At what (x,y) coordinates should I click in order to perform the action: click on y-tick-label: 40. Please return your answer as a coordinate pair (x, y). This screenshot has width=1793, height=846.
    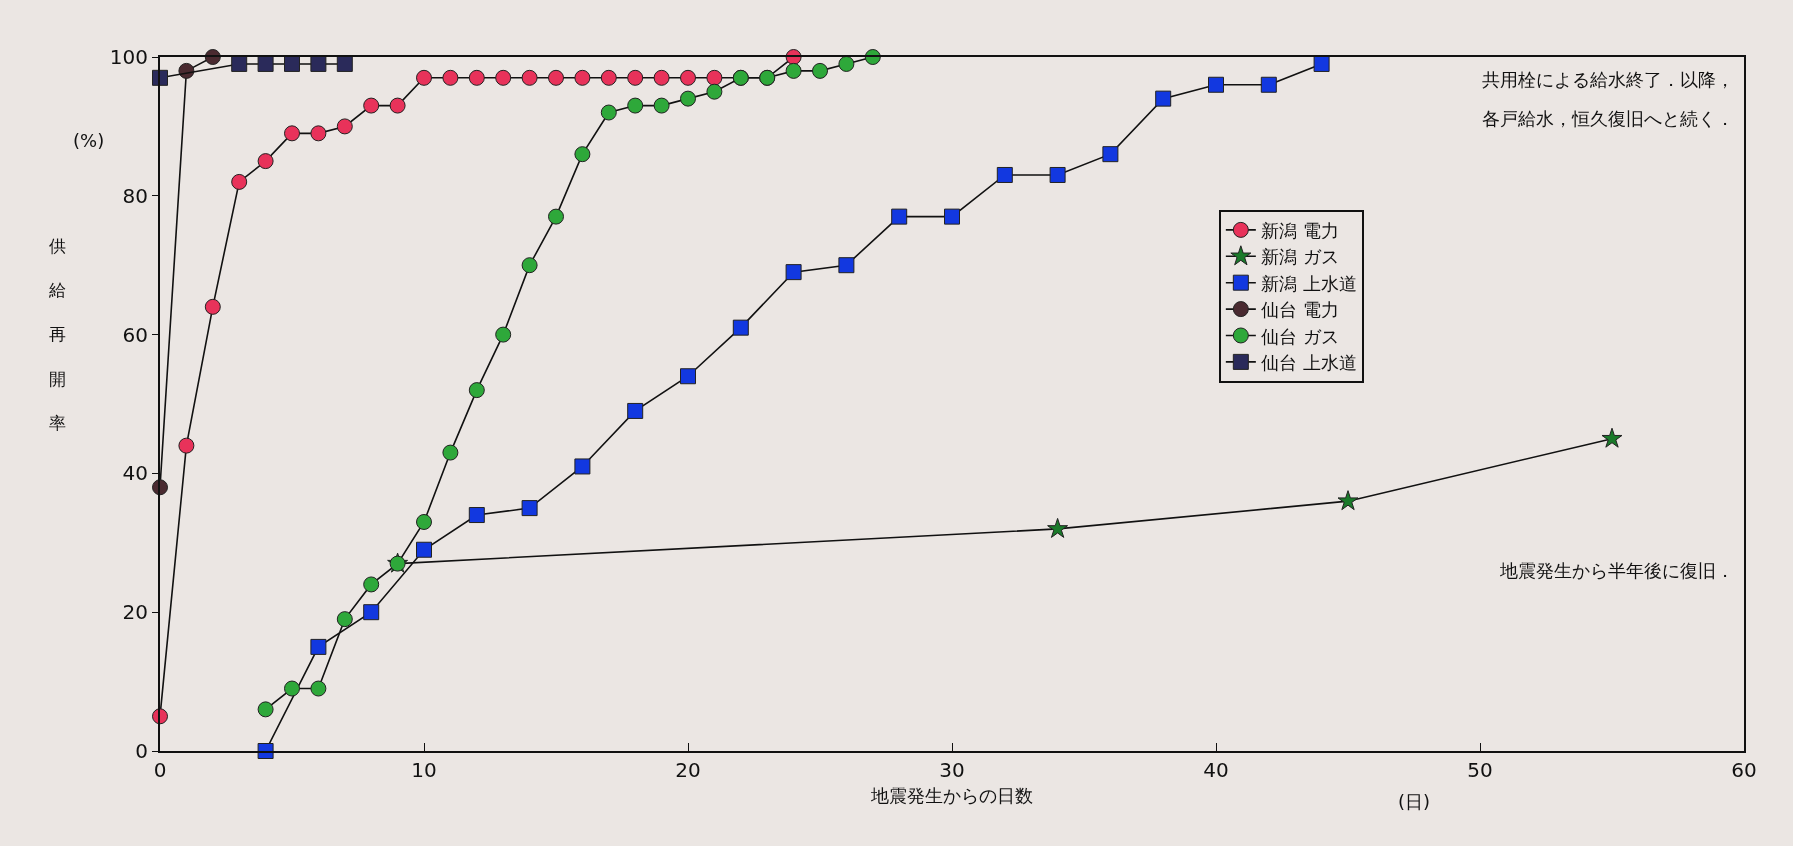
    Looking at the image, I should click on (135, 473).